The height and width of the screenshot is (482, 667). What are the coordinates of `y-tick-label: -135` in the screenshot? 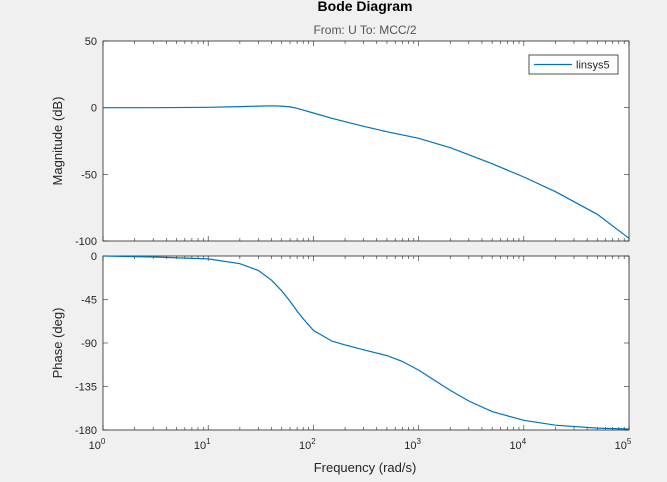 It's located at (86, 388).